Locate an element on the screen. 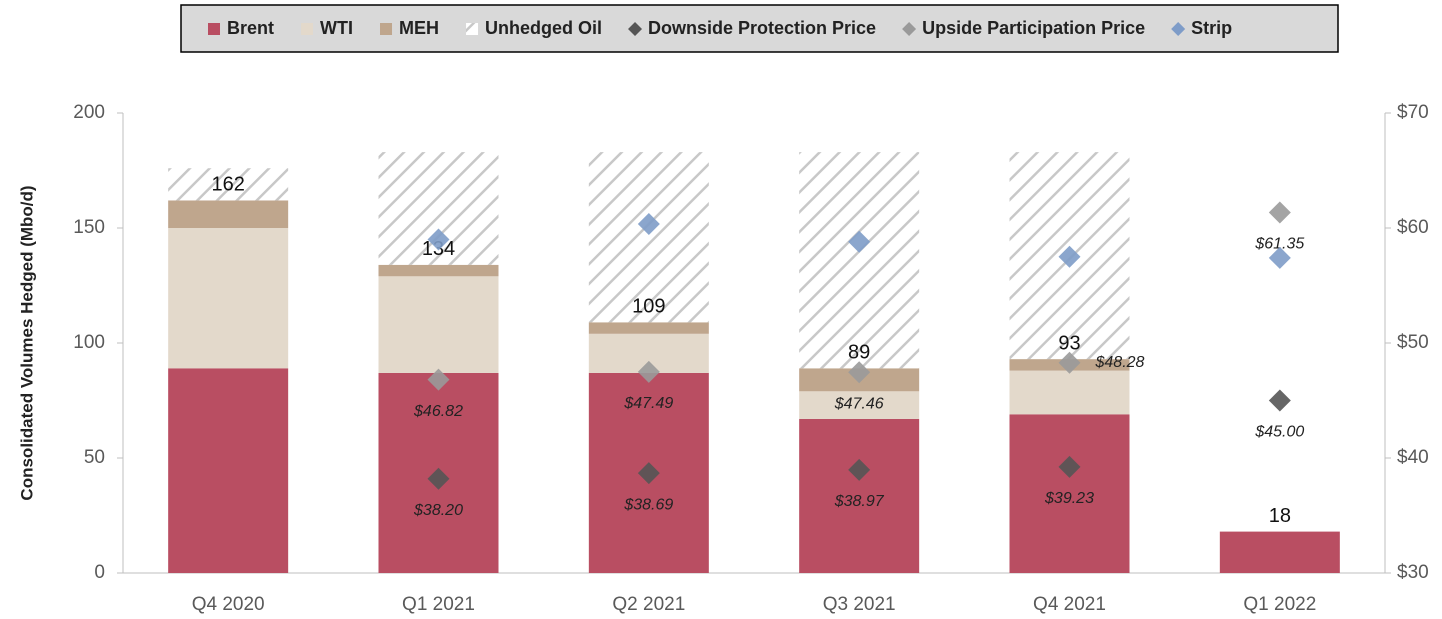 This screenshot has width=1442, height=619. x-tick-label: Q1 2021 is located at coordinates (438, 604).